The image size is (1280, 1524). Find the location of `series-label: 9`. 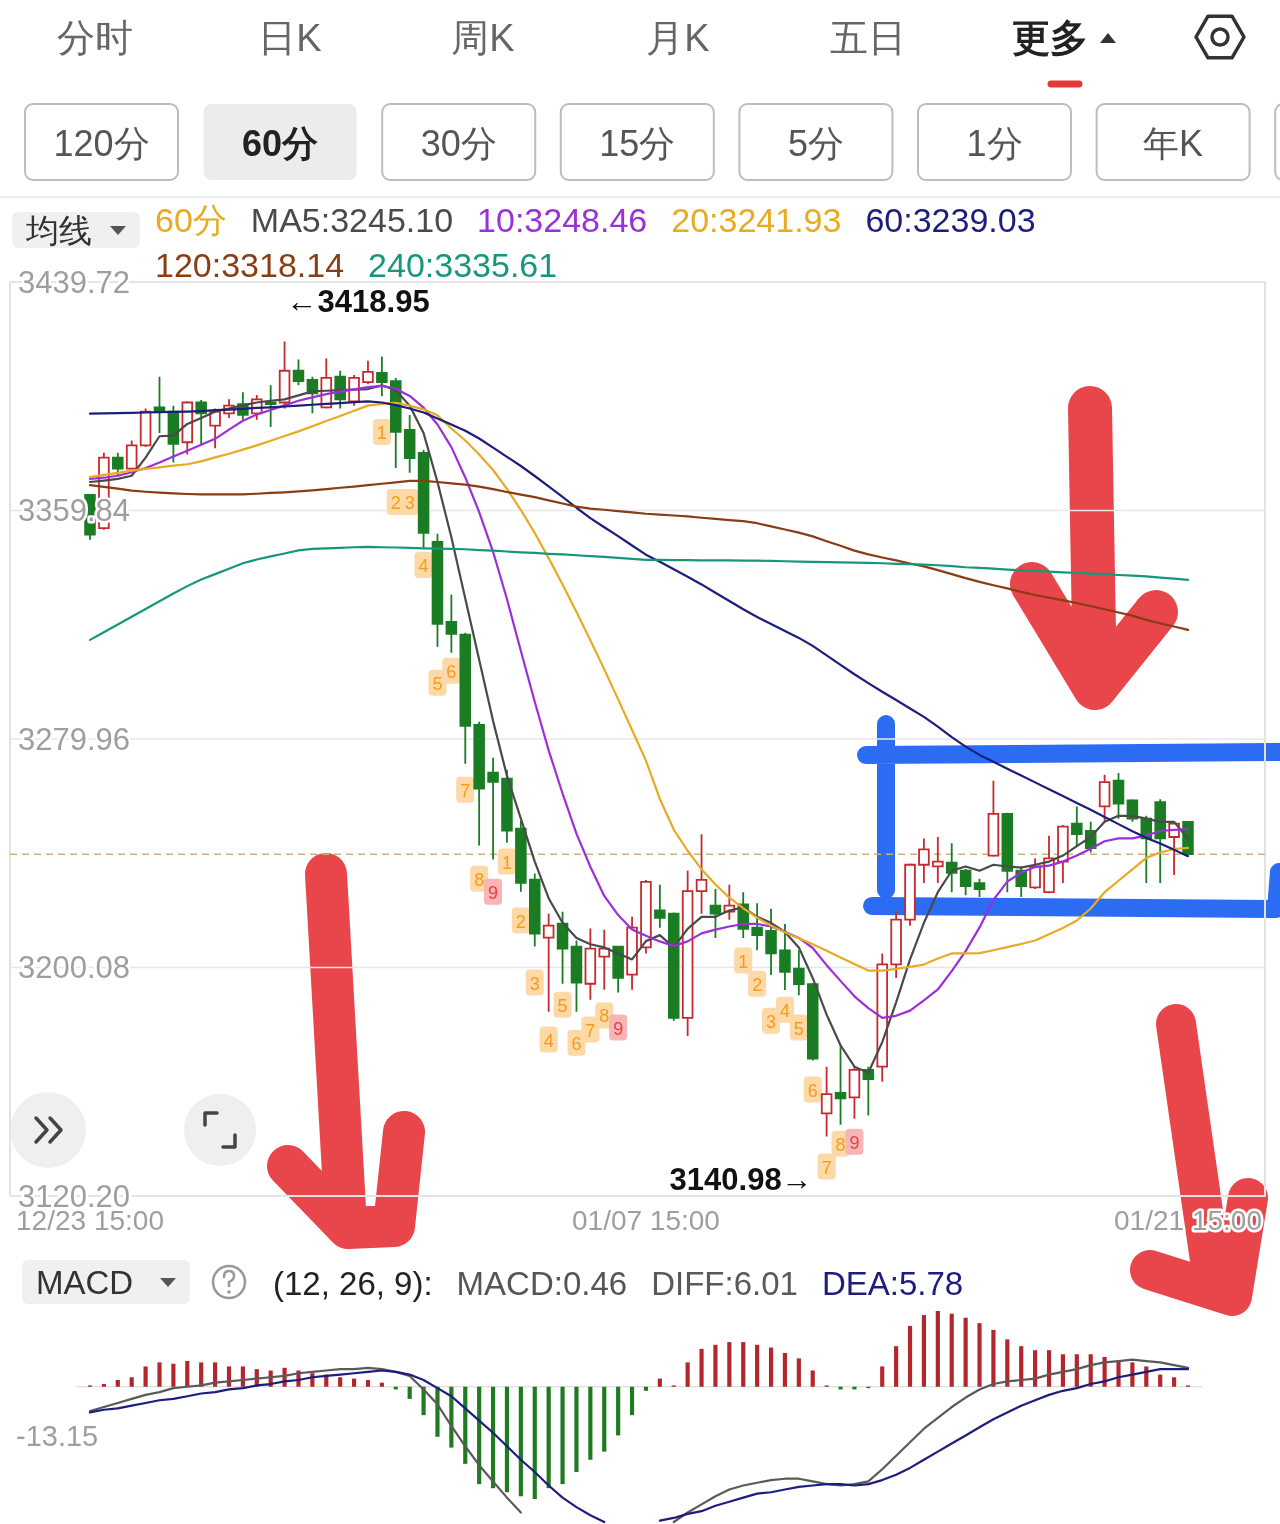

series-label: 9 is located at coordinates (493, 892).